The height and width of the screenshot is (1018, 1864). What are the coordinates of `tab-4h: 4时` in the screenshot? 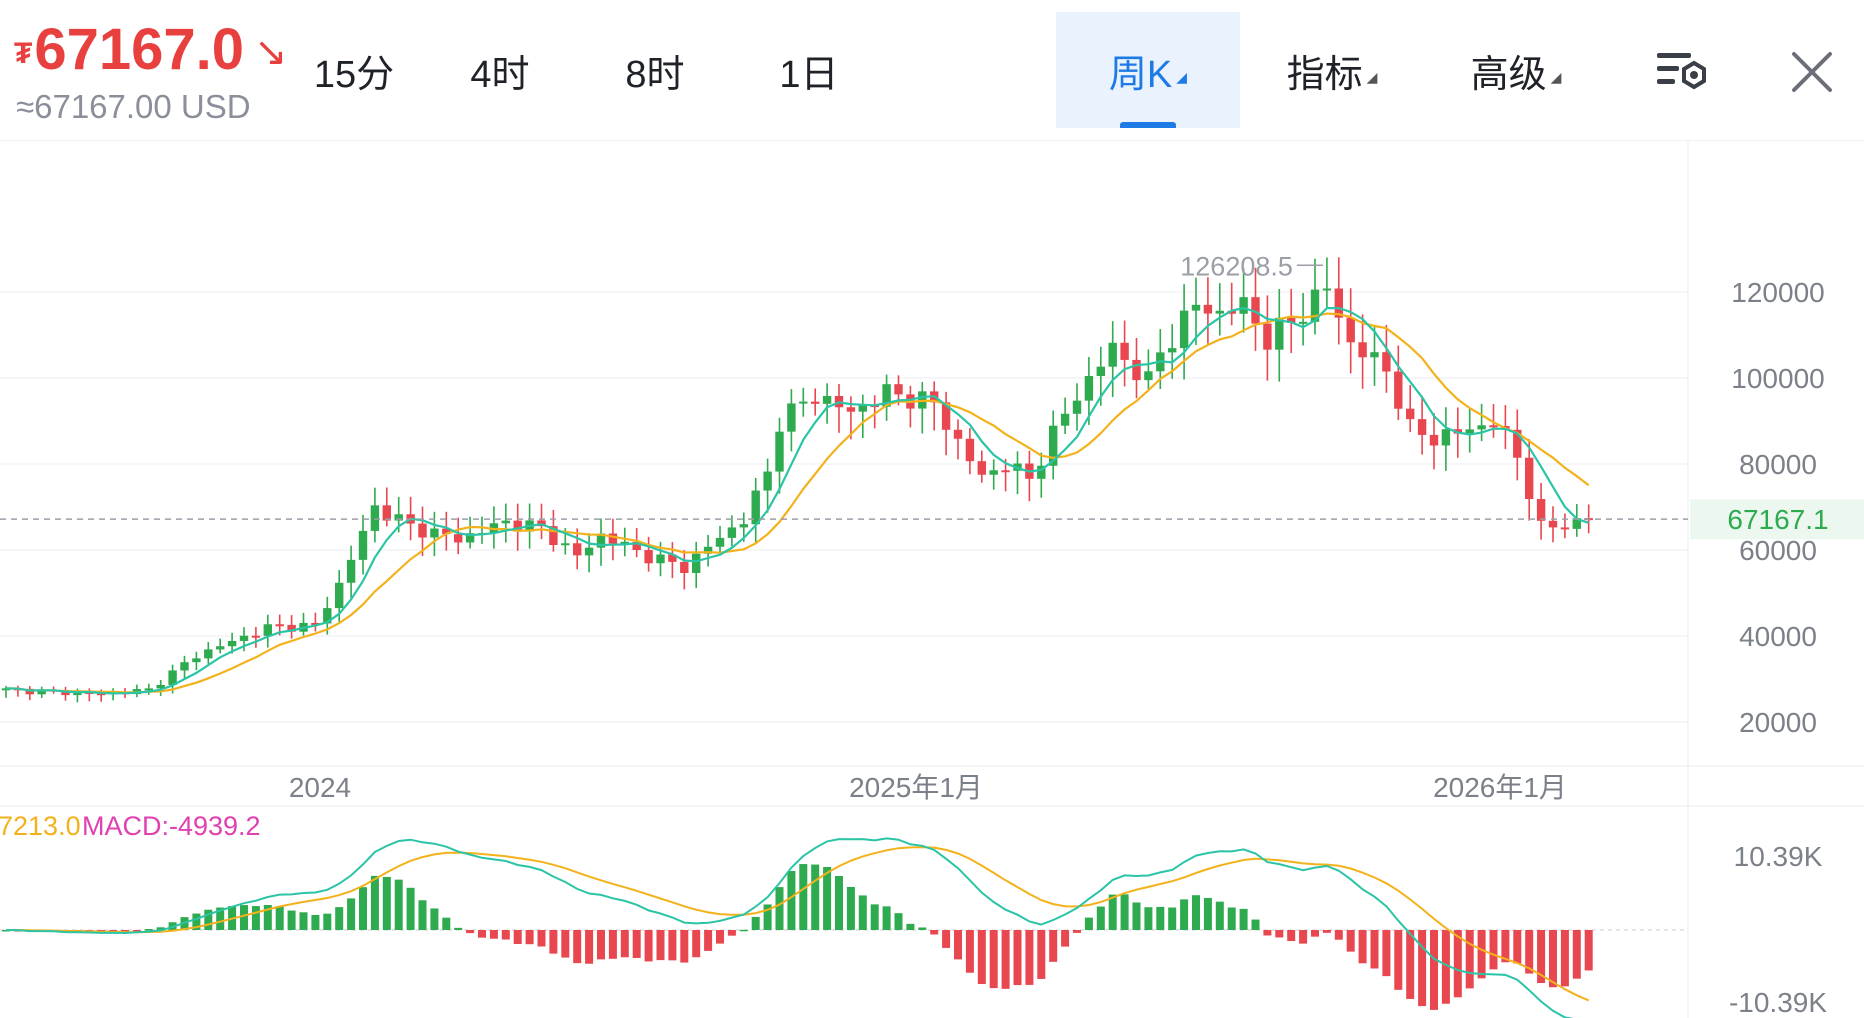 It's located at (500, 70).